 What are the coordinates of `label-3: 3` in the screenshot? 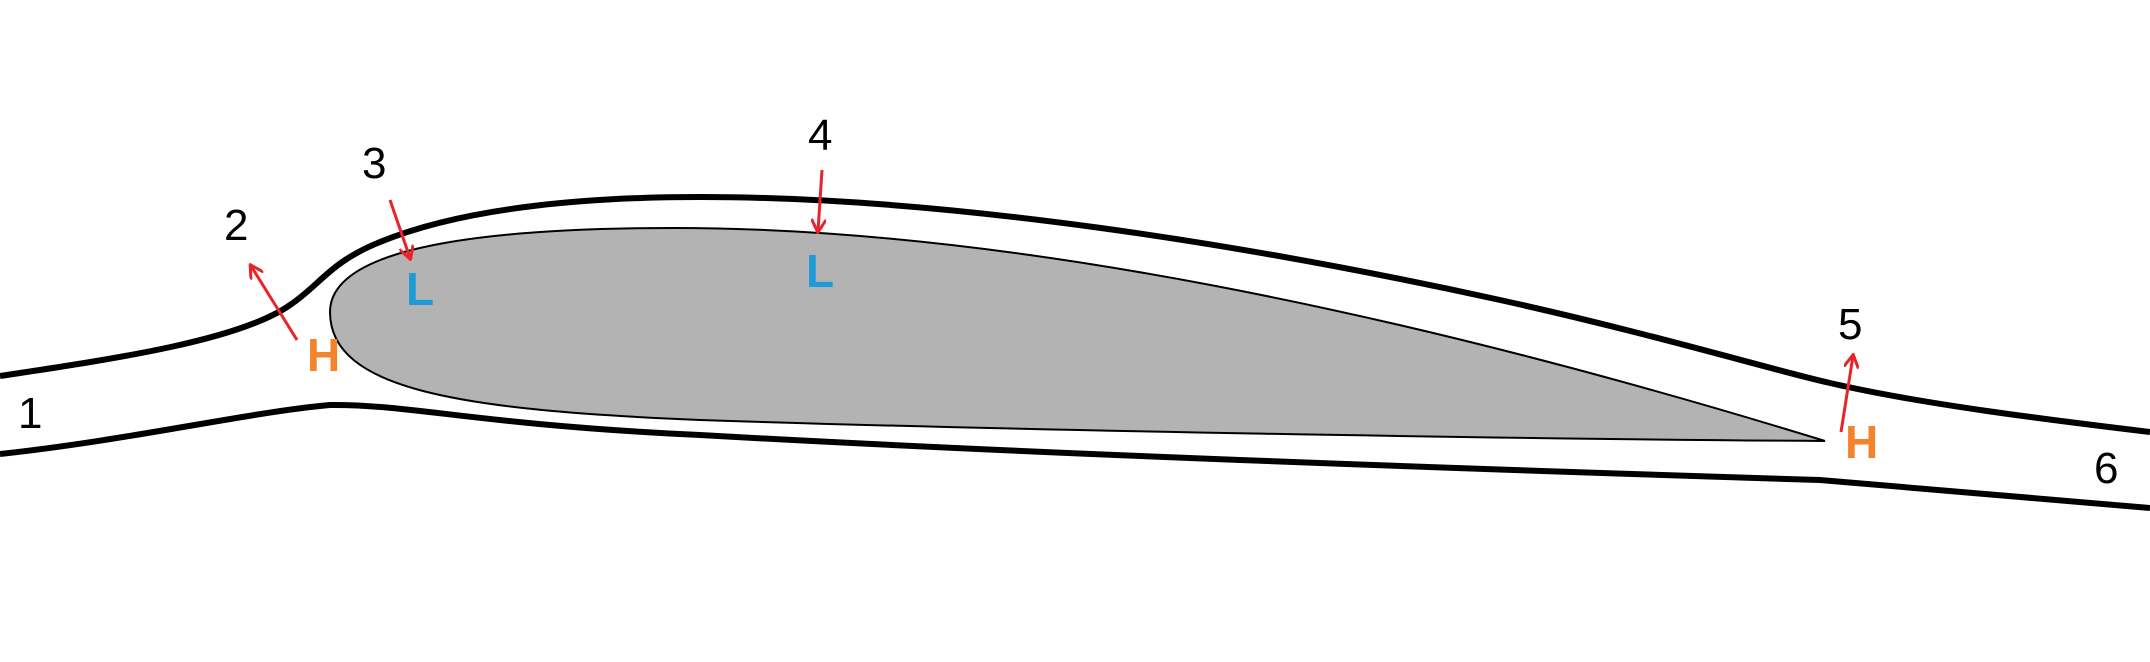 It's located at (374, 163).